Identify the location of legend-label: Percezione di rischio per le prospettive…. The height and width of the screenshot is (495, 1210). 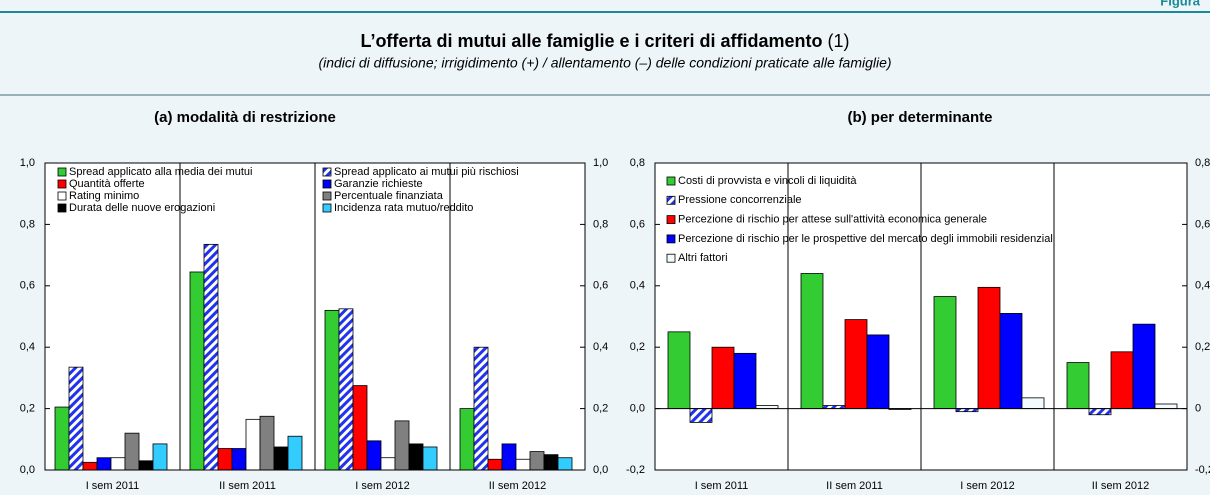
(866, 239).